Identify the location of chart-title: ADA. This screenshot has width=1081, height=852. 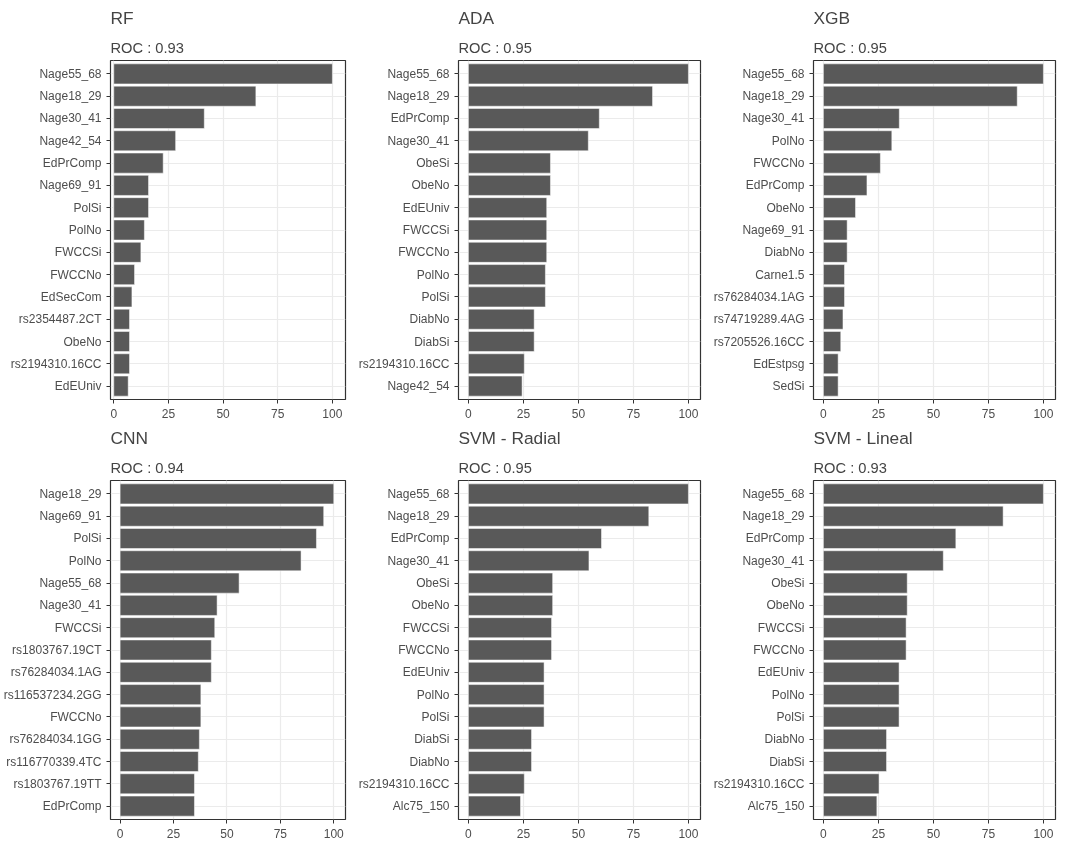
(476, 17).